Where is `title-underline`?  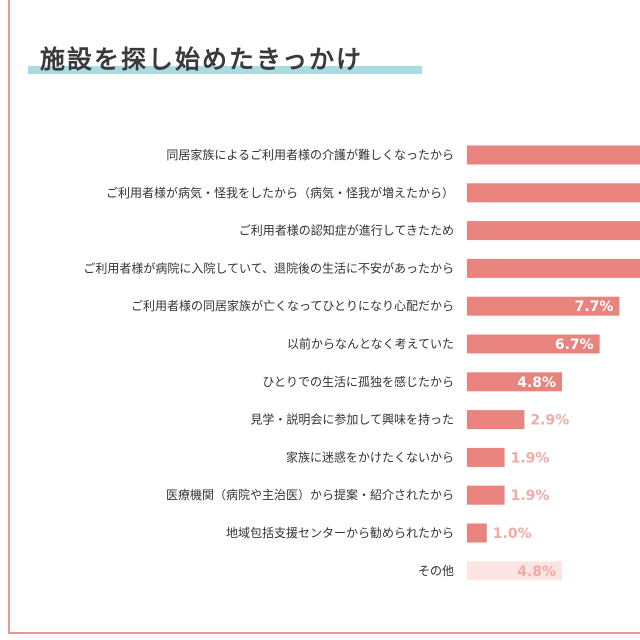
title-underline is located at coordinates (225, 70).